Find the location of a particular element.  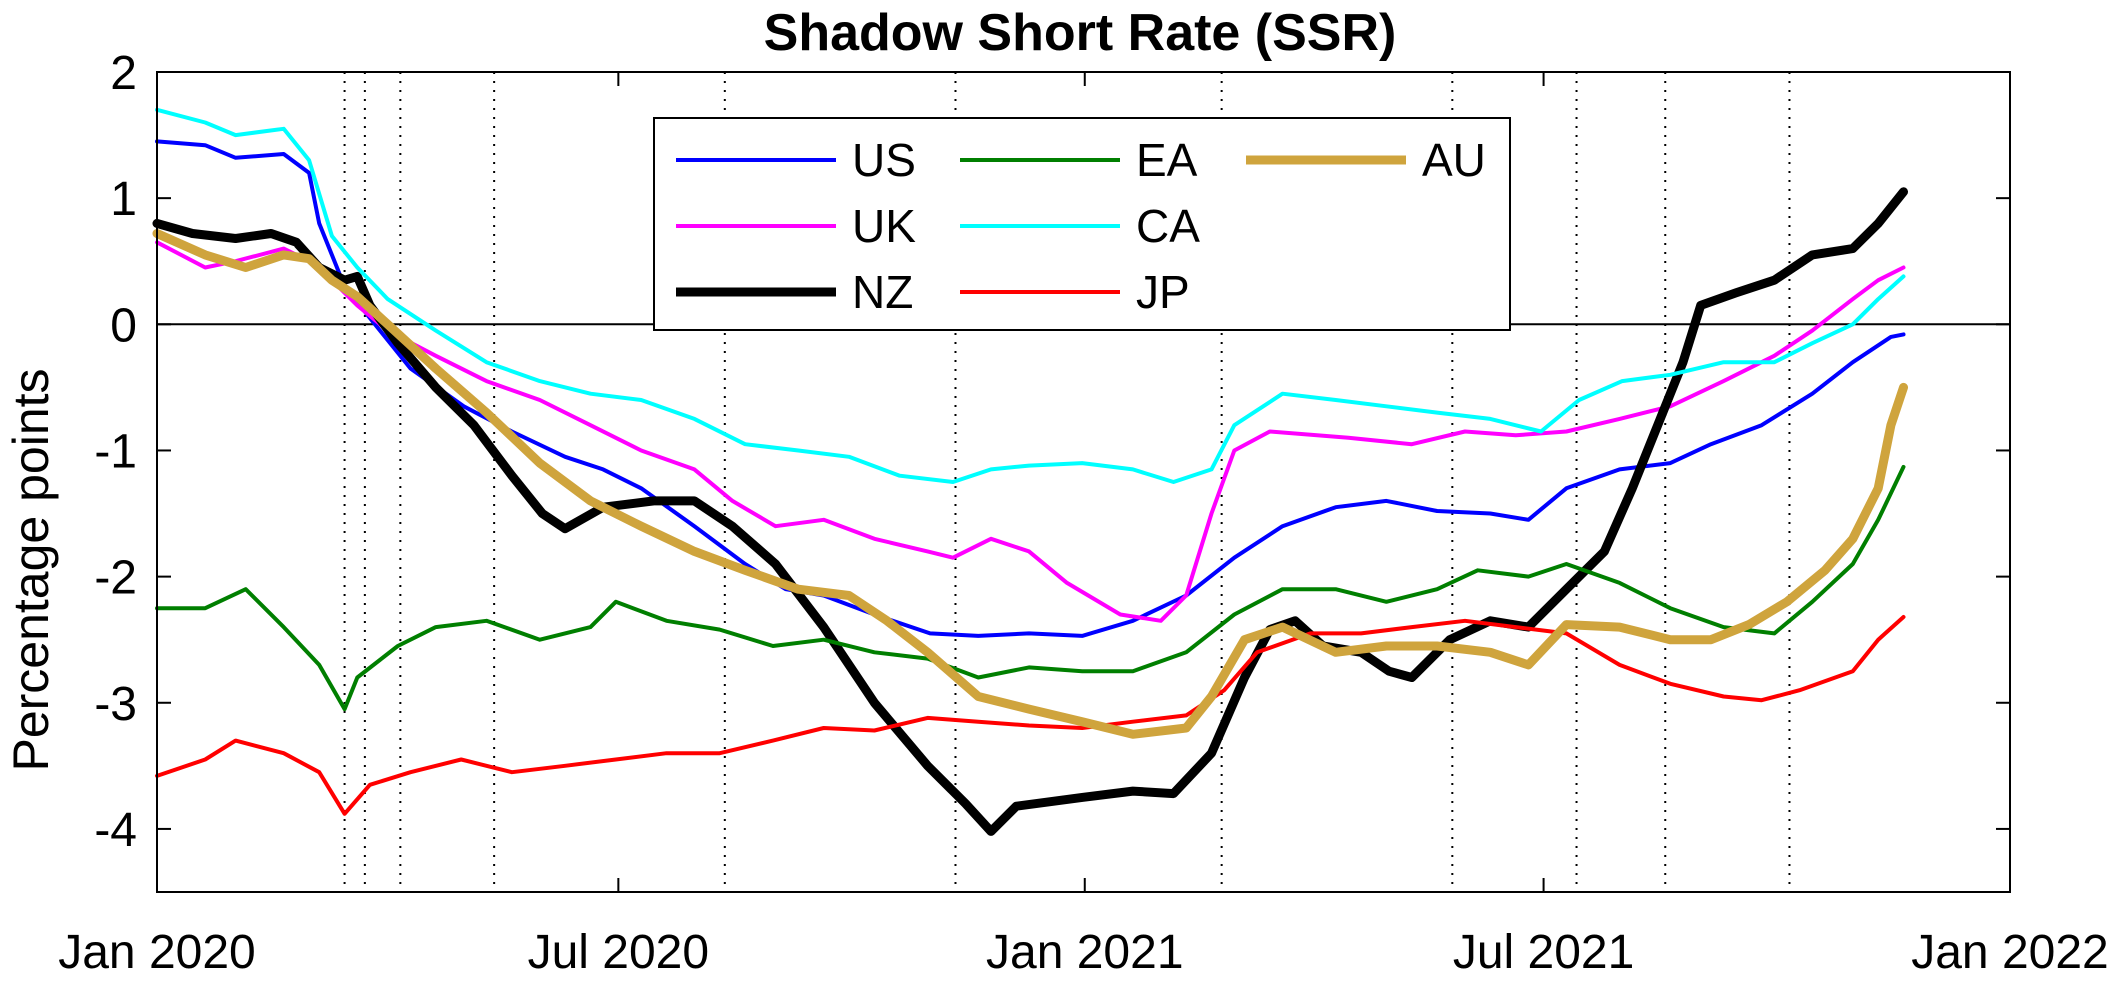

x-tick-label: Jan 2021 is located at coordinates (1085, 952).